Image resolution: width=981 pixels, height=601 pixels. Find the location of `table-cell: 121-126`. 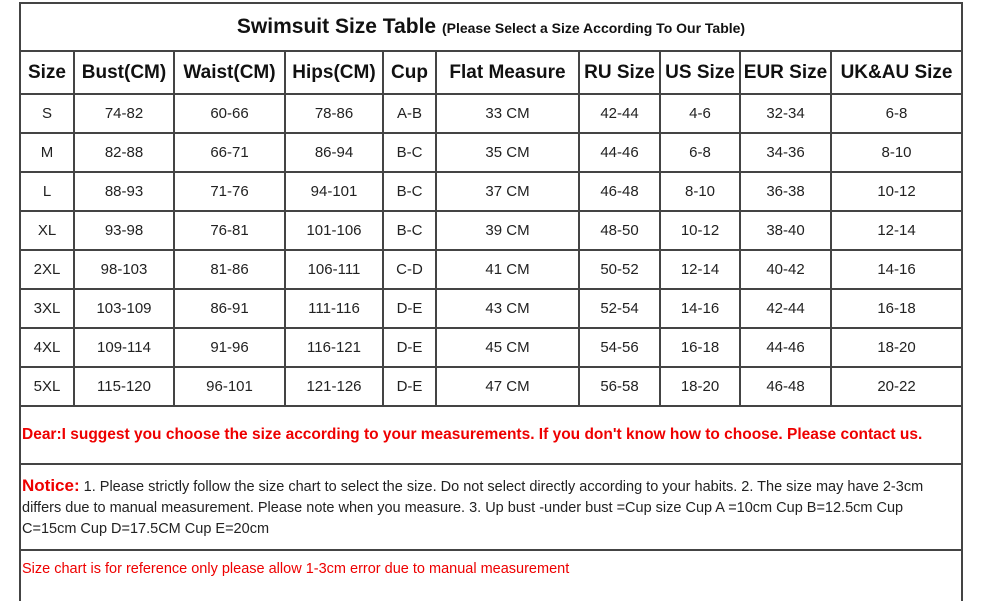

table-cell: 121-126 is located at coordinates (334, 386).